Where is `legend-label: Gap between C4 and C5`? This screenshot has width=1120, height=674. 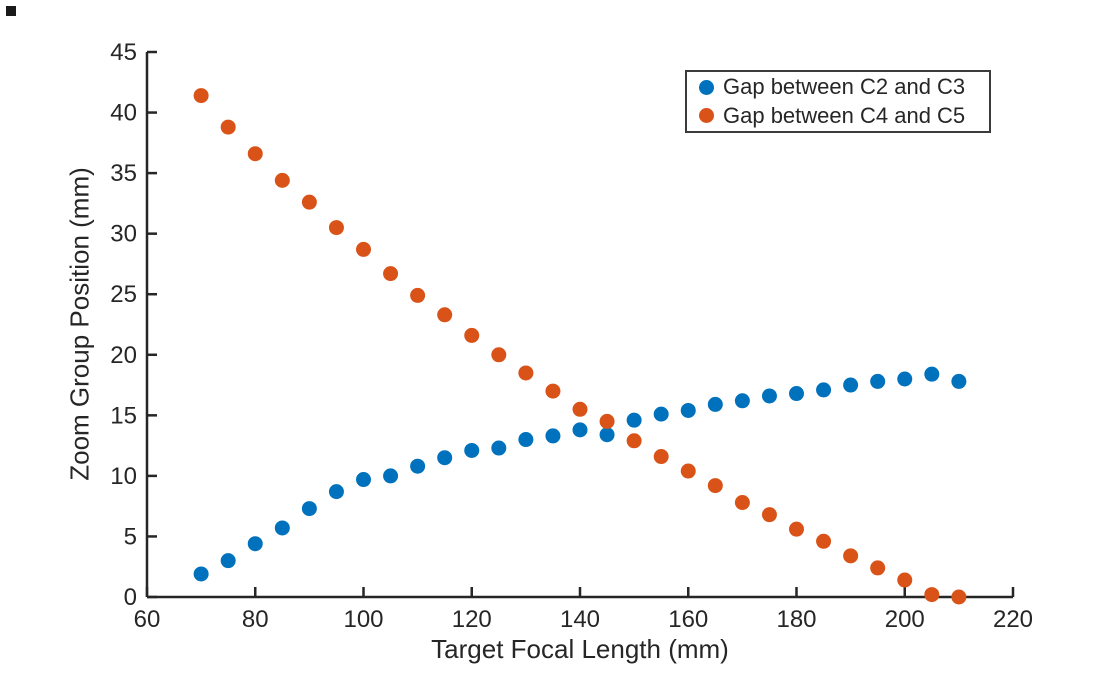 legend-label: Gap between C4 and C5 is located at coordinates (844, 115).